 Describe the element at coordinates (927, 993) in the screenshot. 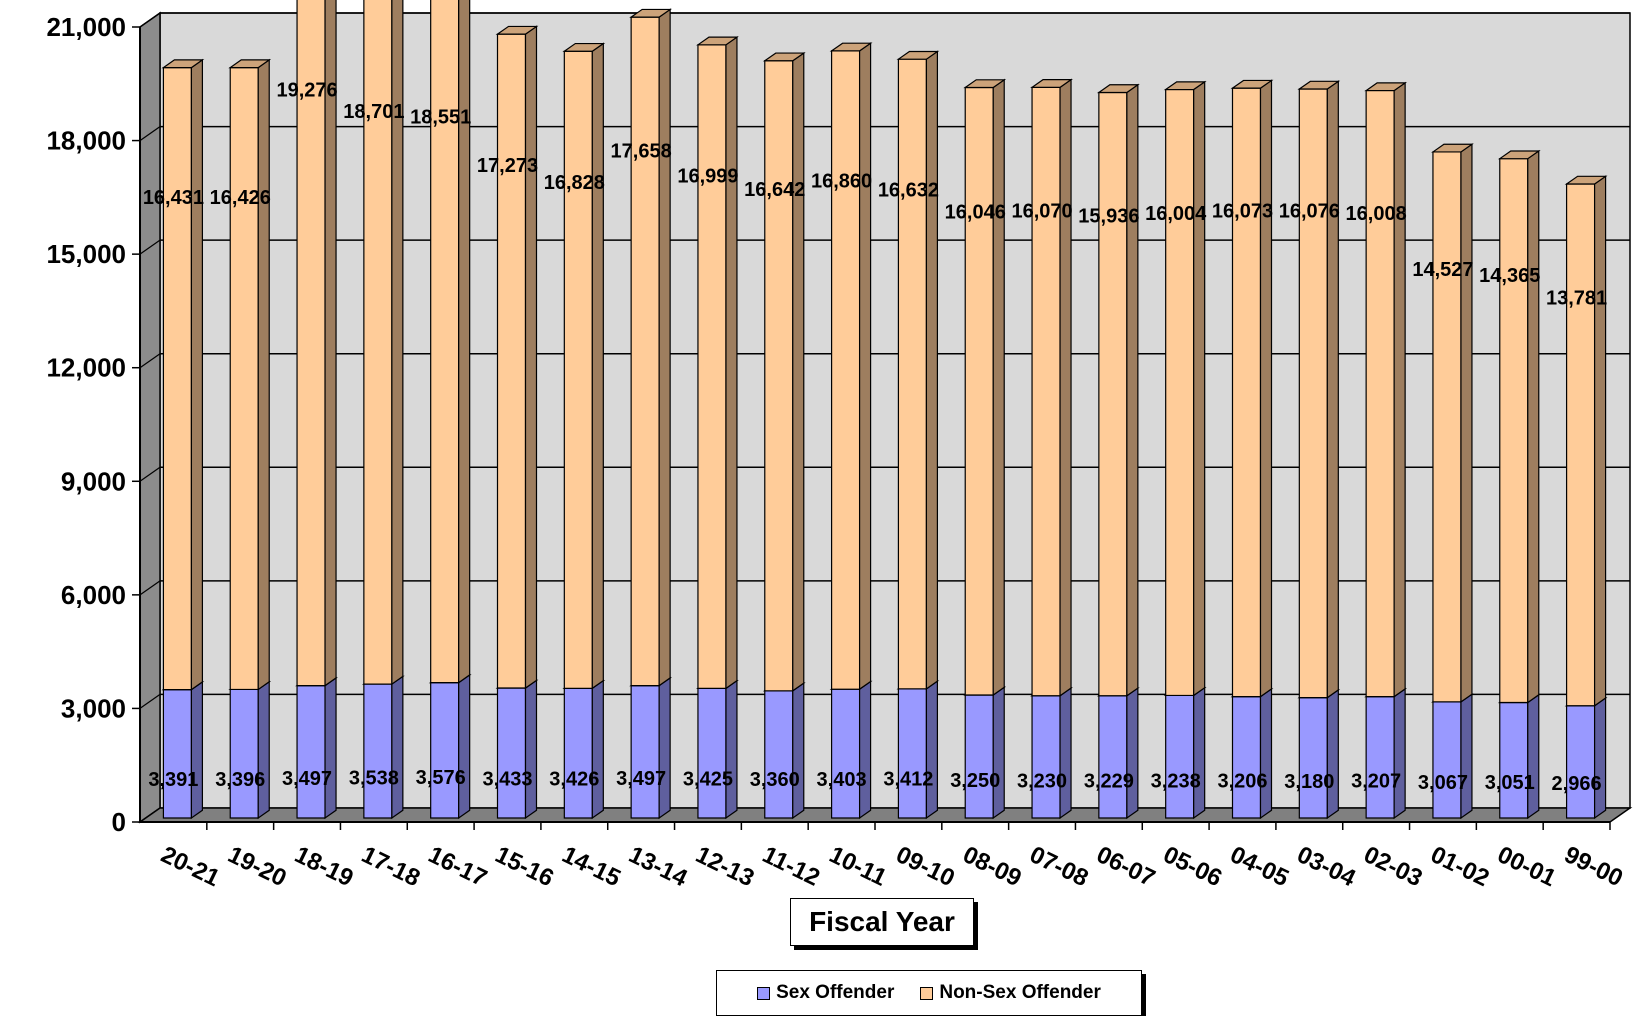

I see `legend-swatch-non-sex-offender` at that location.